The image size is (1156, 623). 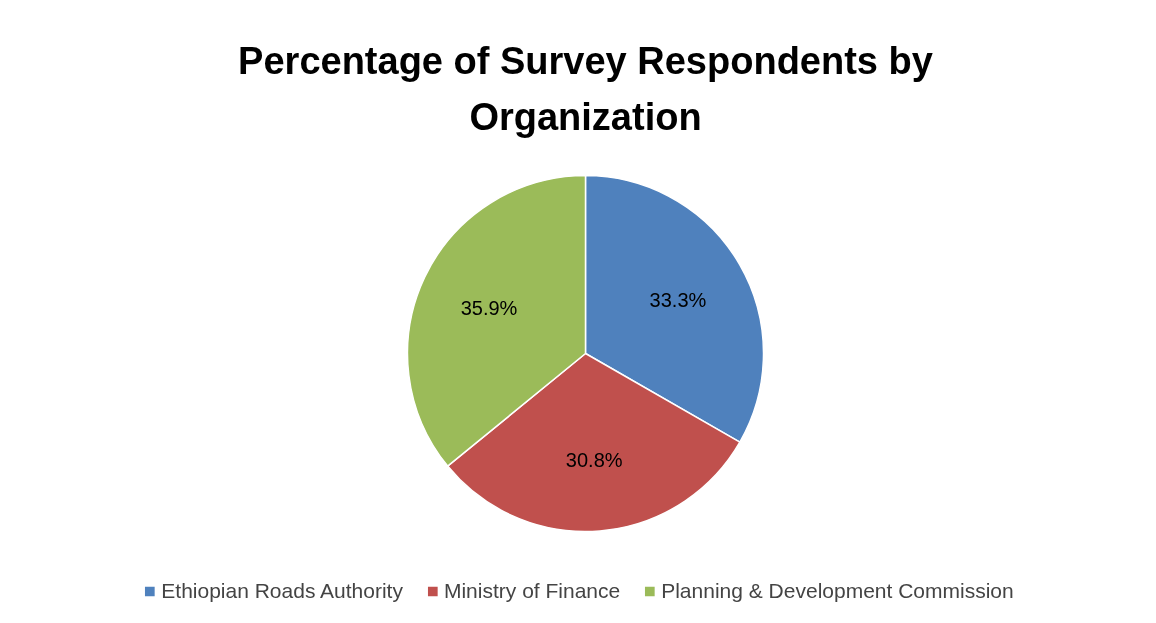 I want to click on chart-title: Percentage of Survey Respondents by Organization, so click(x=585, y=88).